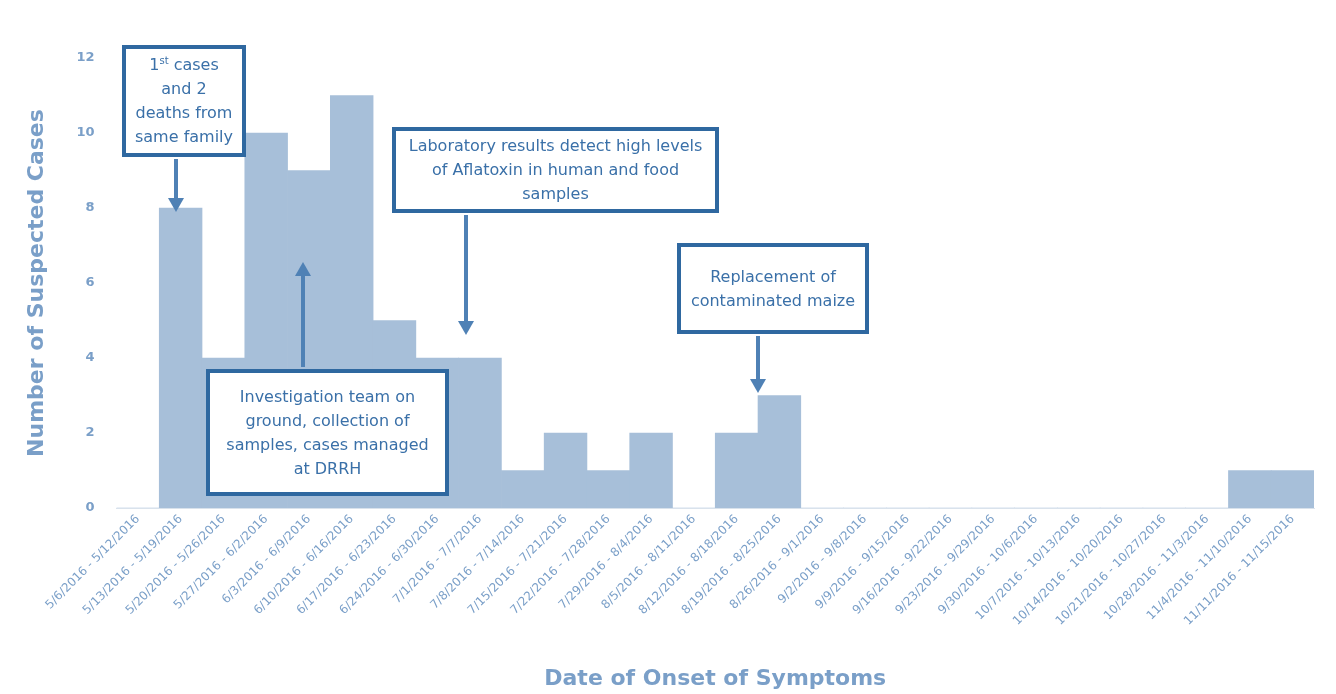 The height and width of the screenshot is (694, 1336). What do you see at coordinates (90, 507) in the screenshot?
I see `y-tick-label: 0` at bounding box center [90, 507].